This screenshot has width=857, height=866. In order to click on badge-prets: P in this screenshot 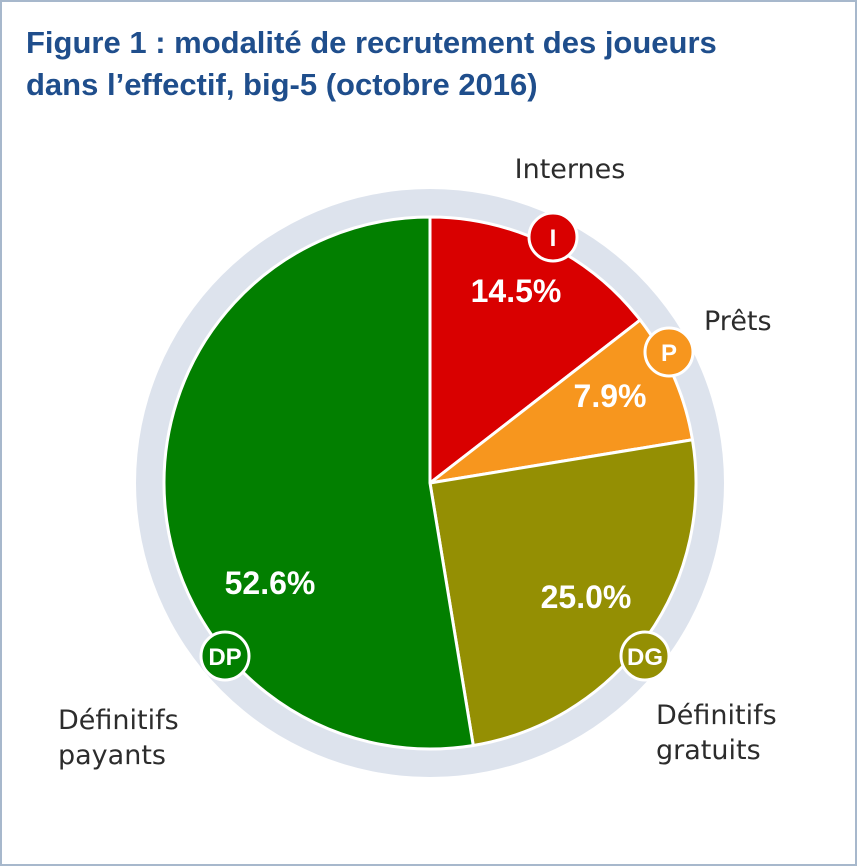, I will do `click(669, 352)`.